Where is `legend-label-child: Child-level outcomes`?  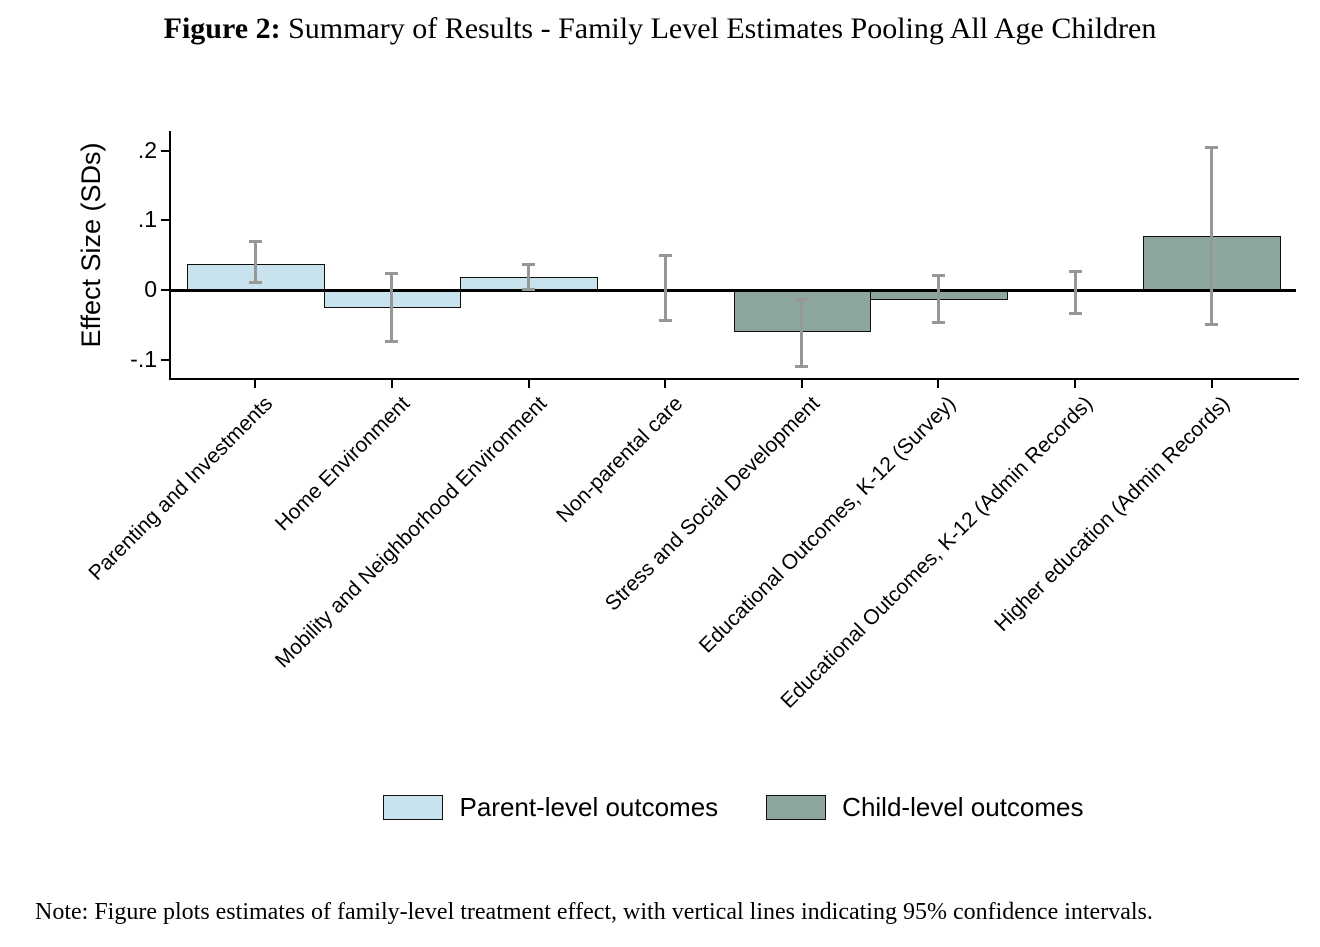
legend-label-child: Child-level outcomes is located at coordinates (963, 807).